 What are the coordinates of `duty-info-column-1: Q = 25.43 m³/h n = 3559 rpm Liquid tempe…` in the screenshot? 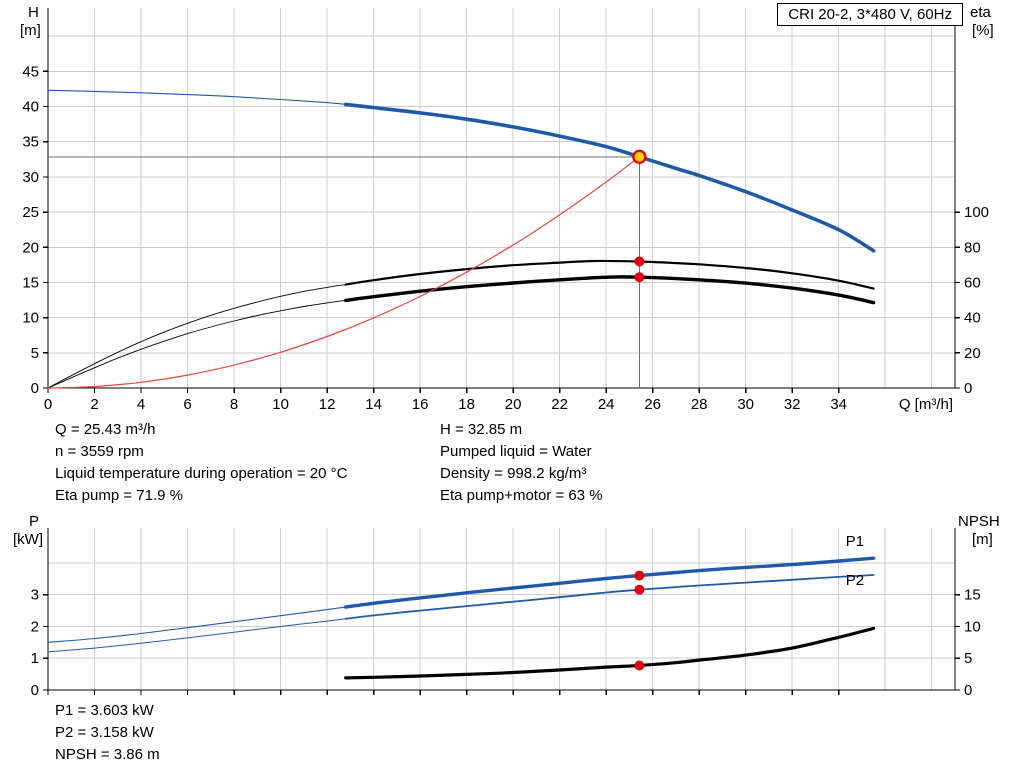 It's located at (201, 463).